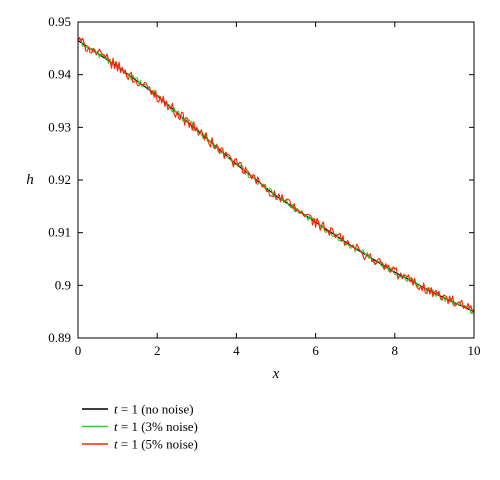  What do you see at coordinates (59, 74) in the screenshot?
I see `y-tick-label: 0.94` at bounding box center [59, 74].